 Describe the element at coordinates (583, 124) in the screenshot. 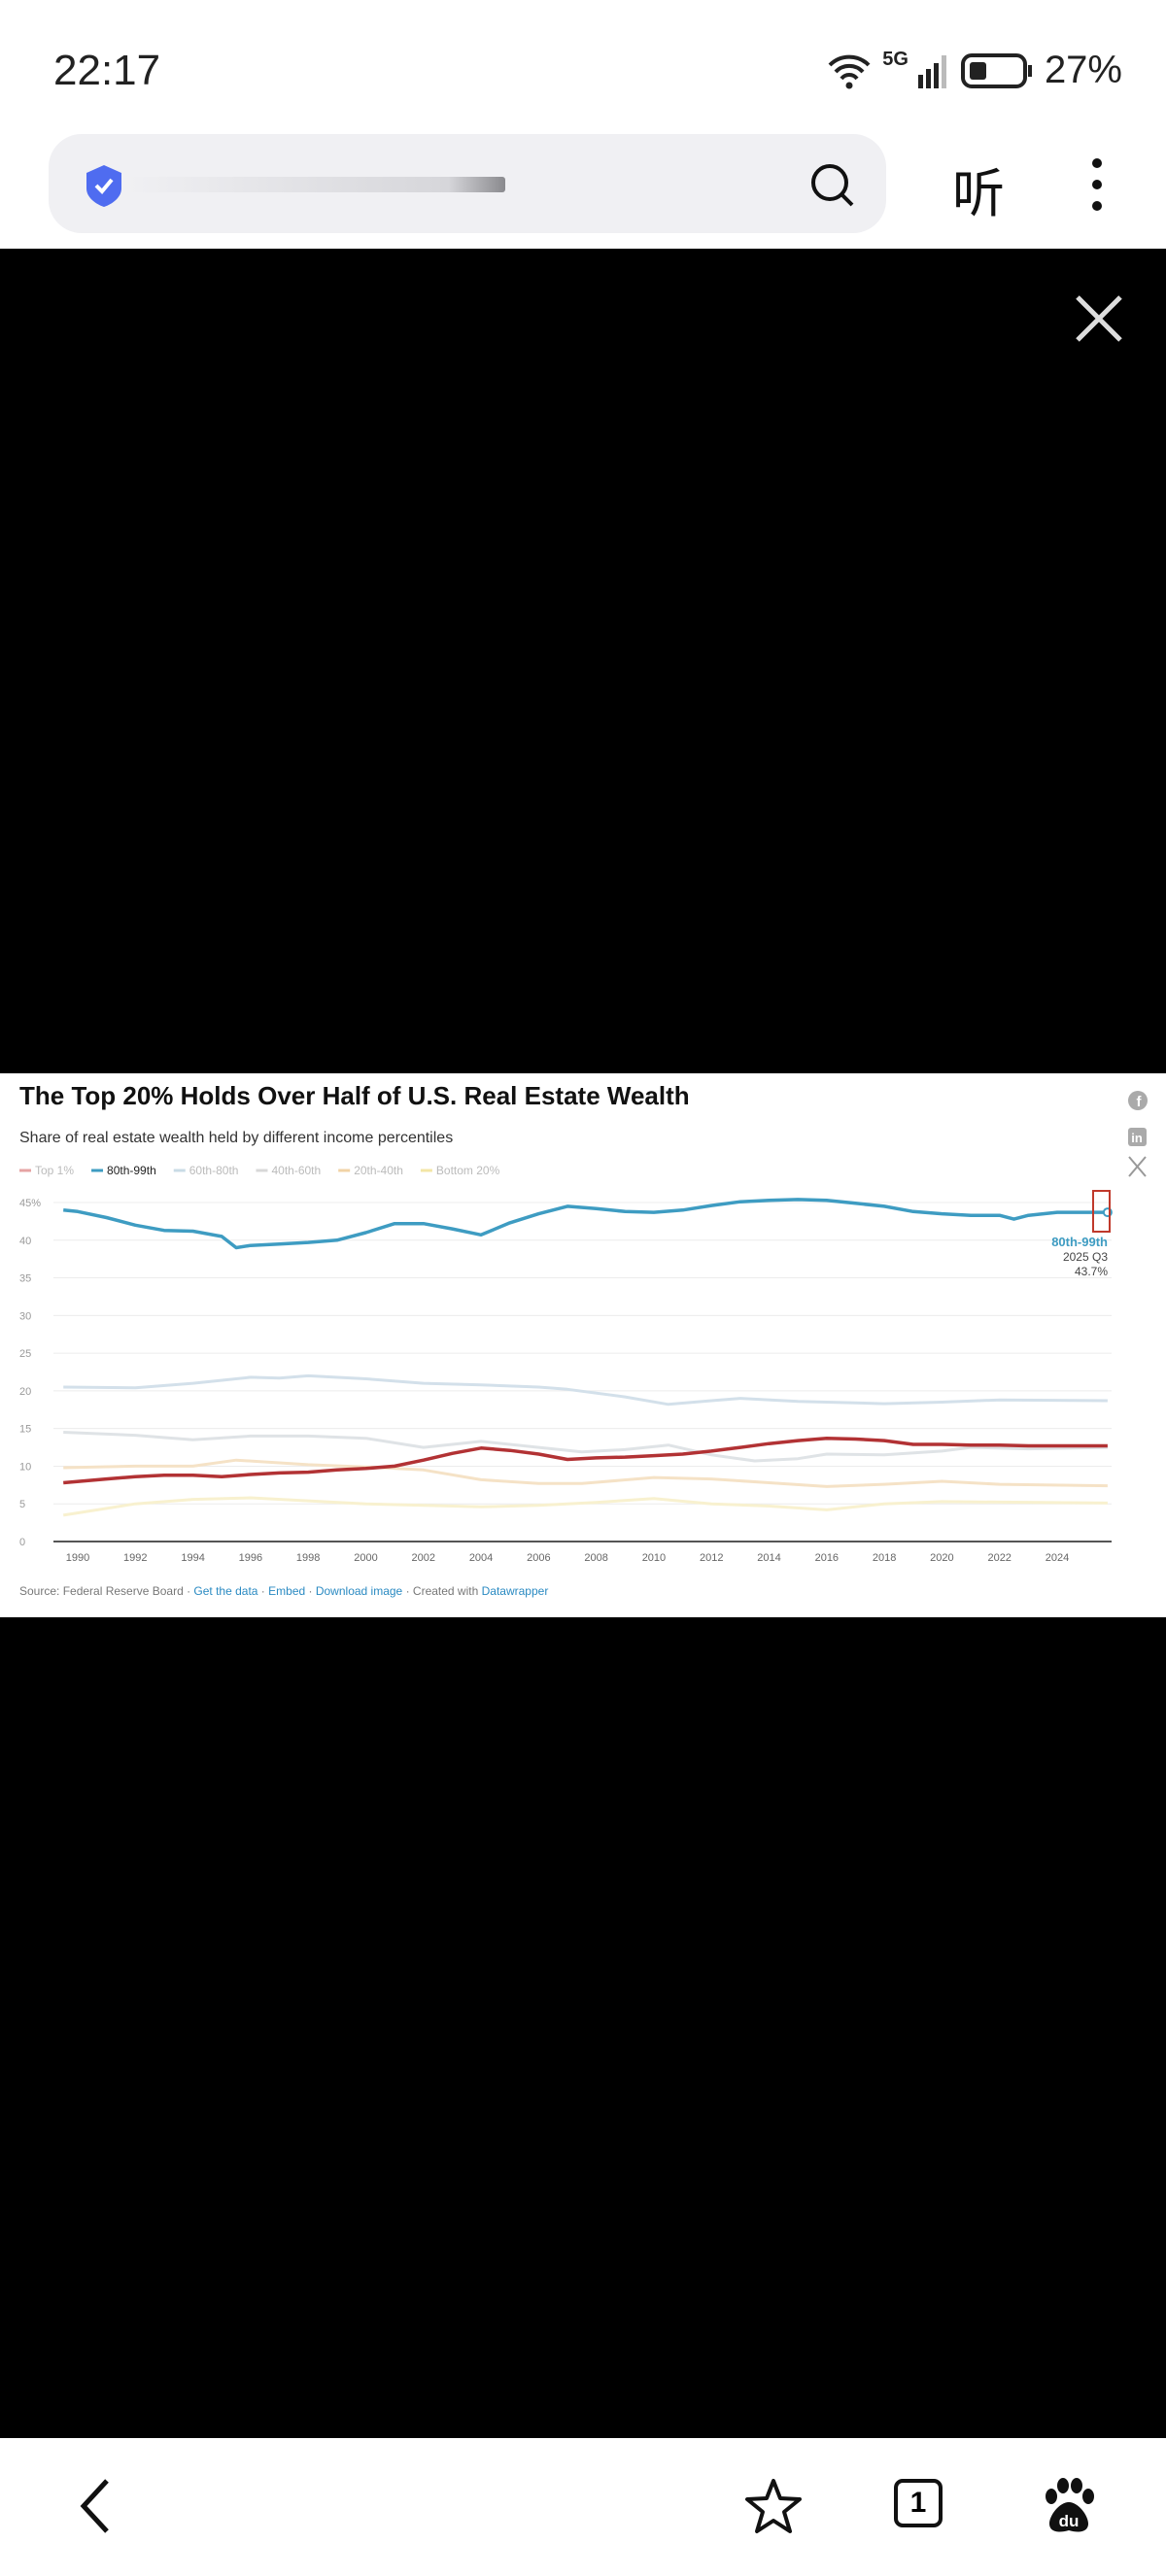

I see `browser-header: 22:17 5G 27% 听` at that location.